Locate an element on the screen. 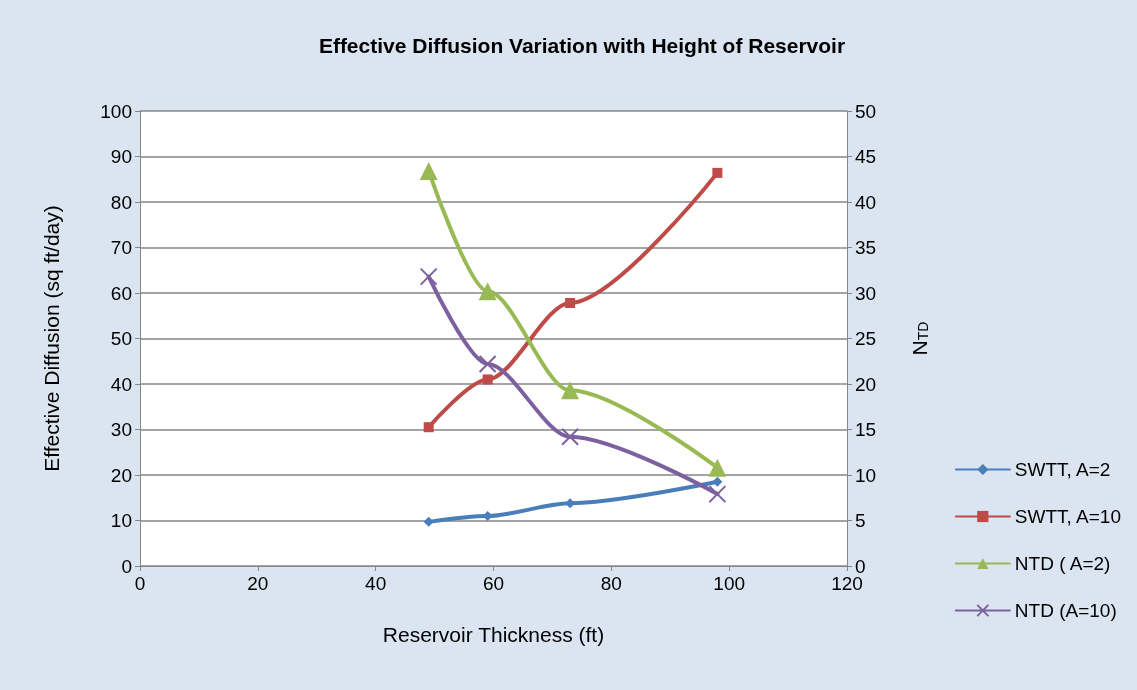 The width and height of the screenshot is (1137, 690). x-axis-title: Reservoir Thickness (ft) is located at coordinates (493, 634).